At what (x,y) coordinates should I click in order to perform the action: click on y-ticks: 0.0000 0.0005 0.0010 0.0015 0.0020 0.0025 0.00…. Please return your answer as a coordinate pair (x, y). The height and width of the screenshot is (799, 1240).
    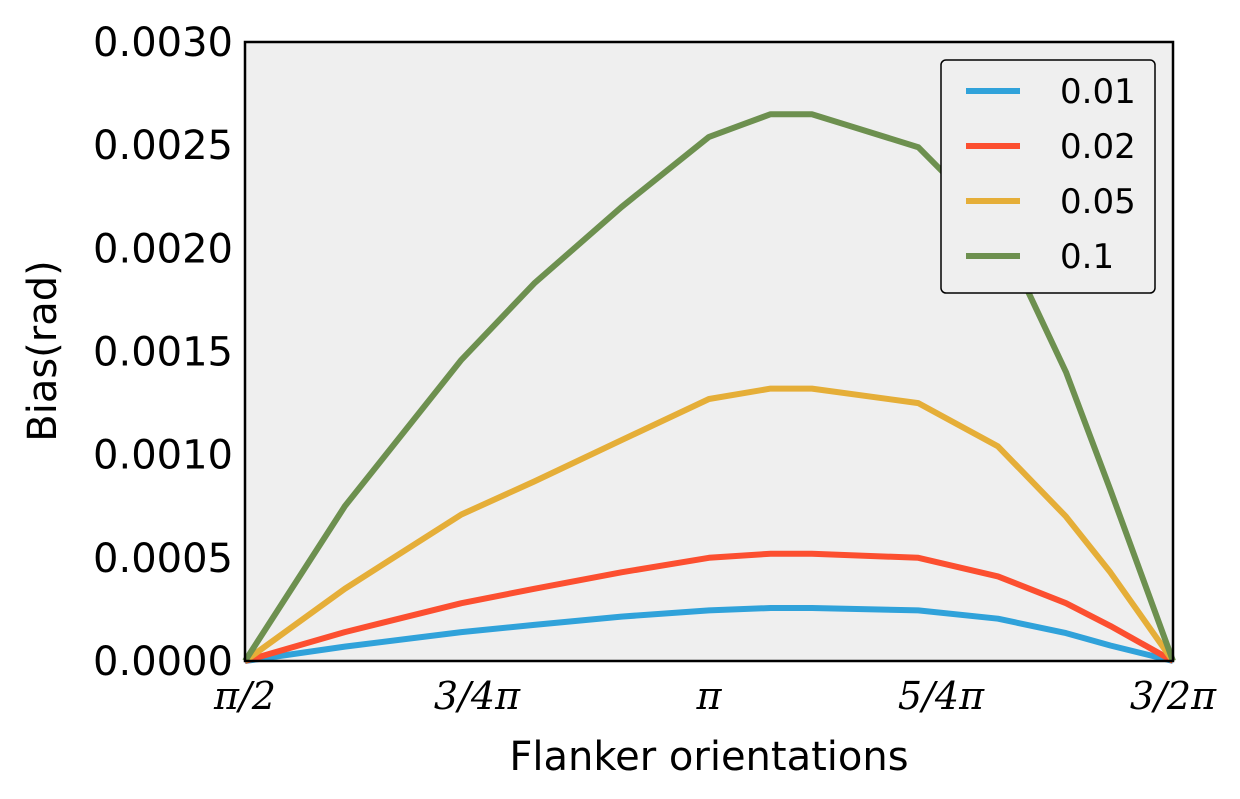
    Looking at the image, I should click on (163, 352).